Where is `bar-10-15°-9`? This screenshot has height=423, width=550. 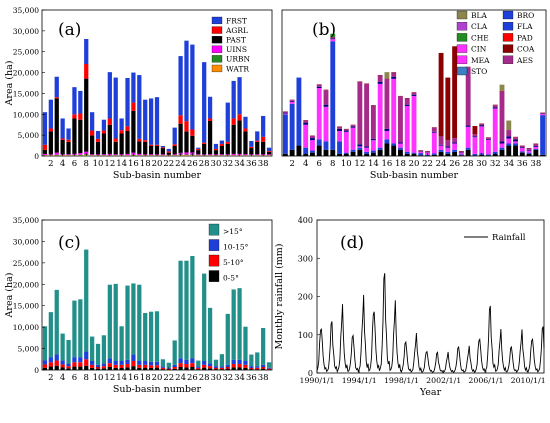 bar-10-15°-9 is located at coordinates (92, 363).